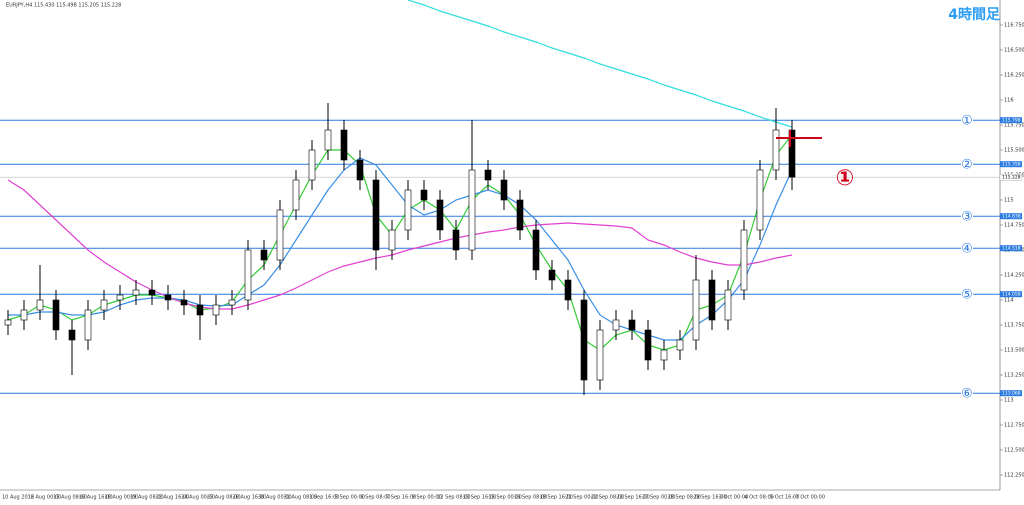 Image resolution: width=1024 pixels, height=505 pixels. What do you see at coordinates (504, 498) in the screenshot?
I see `x-tick-label: 15 Sep 00:00` at bounding box center [504, 498].